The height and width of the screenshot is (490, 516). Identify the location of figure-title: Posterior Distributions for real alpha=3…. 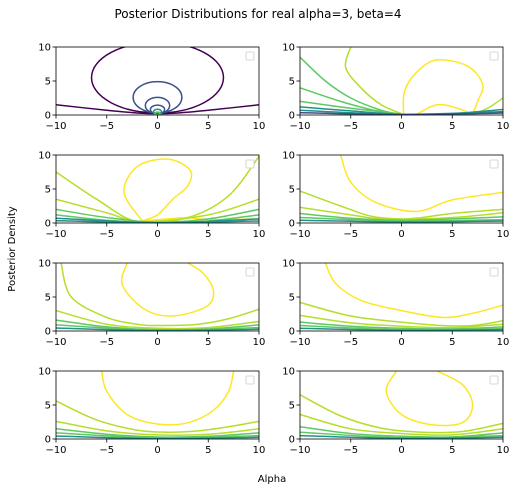
(257, 14).